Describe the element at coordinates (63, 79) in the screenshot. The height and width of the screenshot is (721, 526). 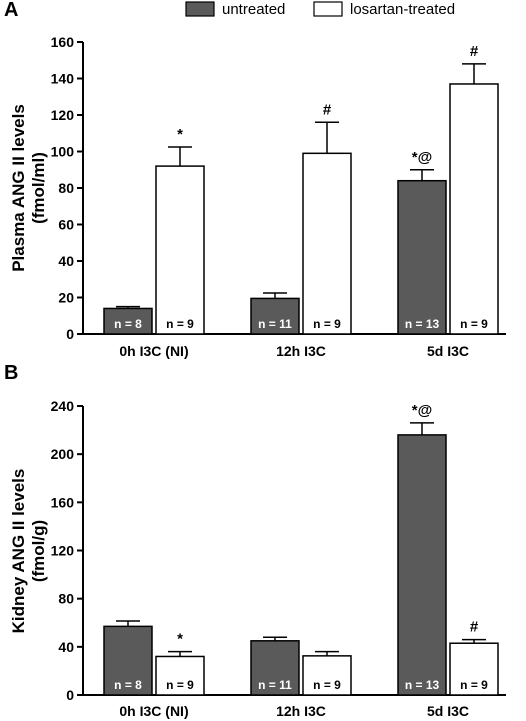
I see `y-tick-label: 140` at that location.